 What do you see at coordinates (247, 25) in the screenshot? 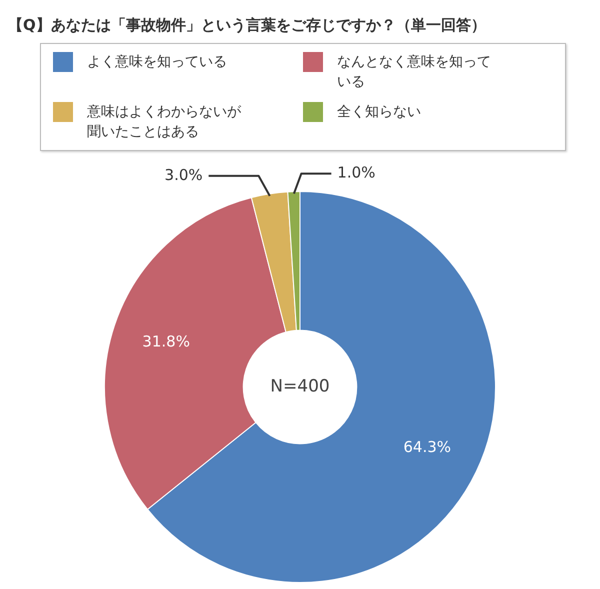
I see `chart-title: 【Q】あなたは「事故物件」という言葉をご存じですか？（単一回答）` at bounding box center [247, 25].